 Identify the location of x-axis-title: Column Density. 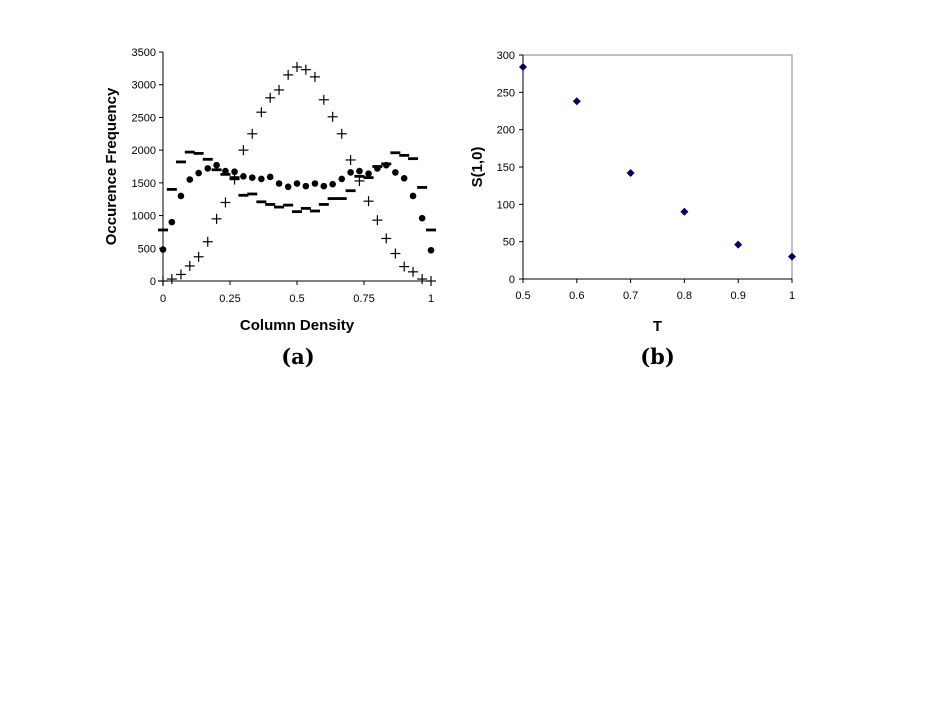
(297, 325).